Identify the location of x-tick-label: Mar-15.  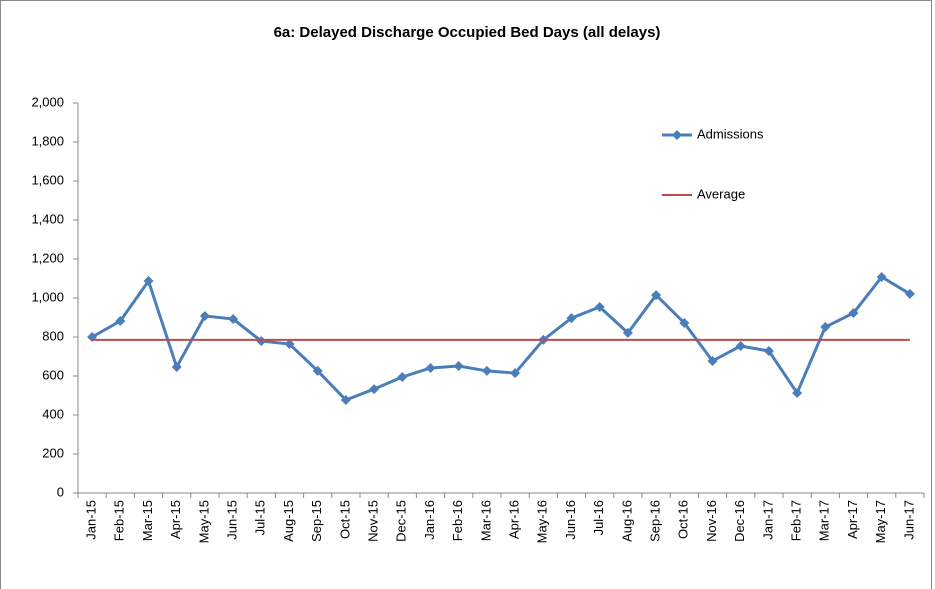
(147, 520).